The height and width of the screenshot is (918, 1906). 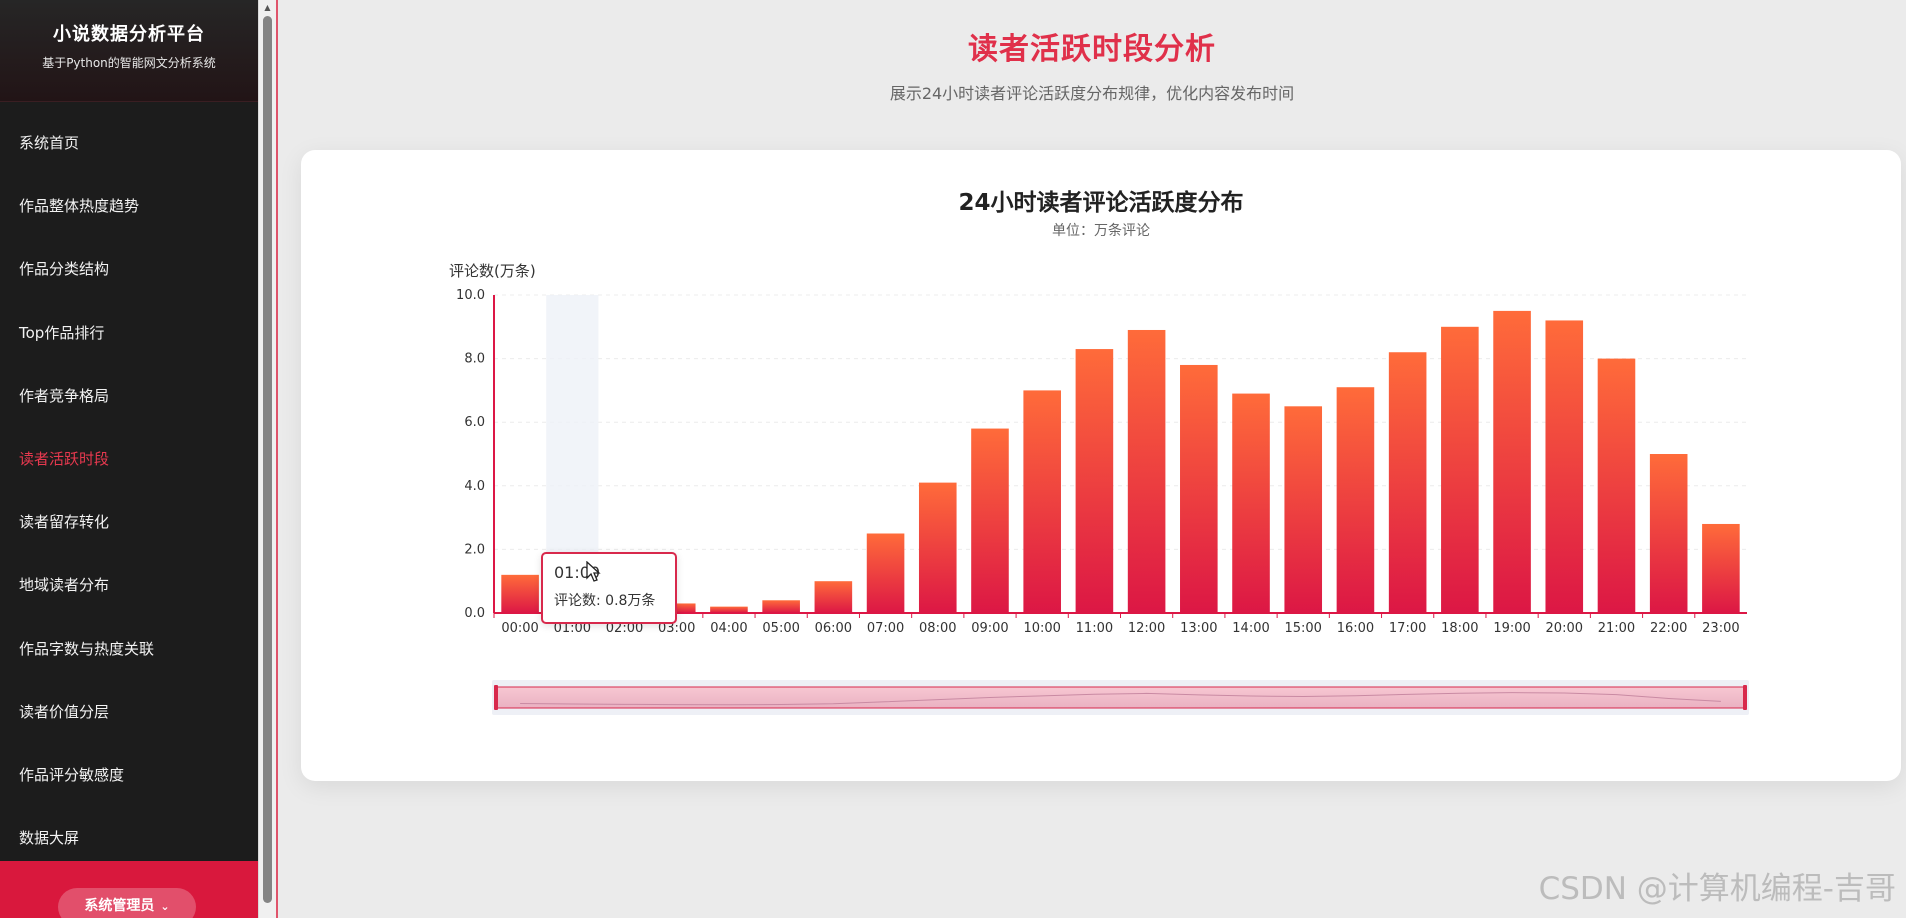 What do you see at coordinates (129, 51) in the screenshot?
I see `brand: 小说数据分析平台 基于Python的智能网文分析系统` at bounding box center [129, 51].